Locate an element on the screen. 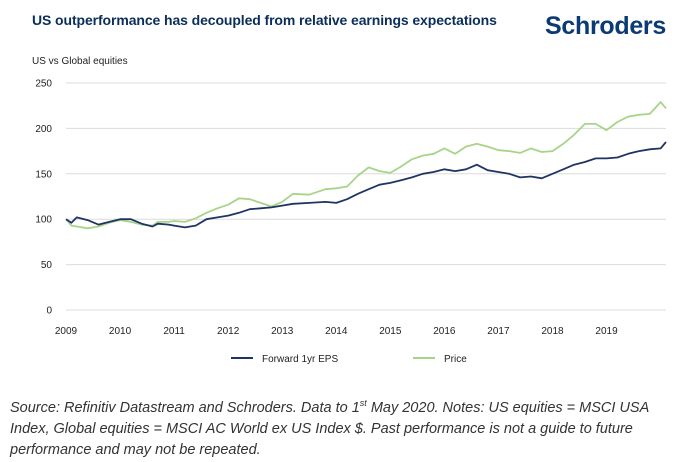 This screenshot has height=462, width=697. y-axis-ticks: 0 50 100 150 200 250 is located at coordinates (43, 198).